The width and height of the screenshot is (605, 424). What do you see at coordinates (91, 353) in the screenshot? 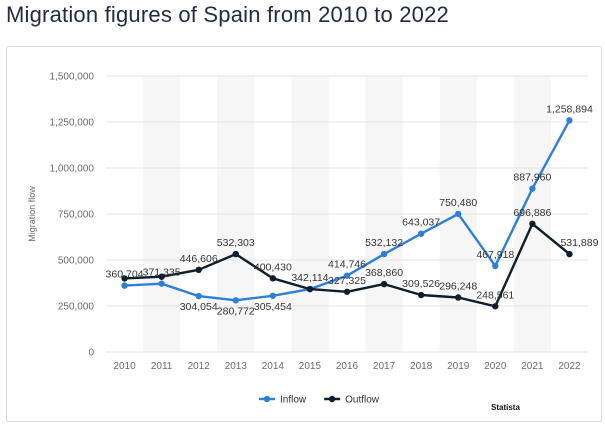
I see `y-tick-label: 0` at bounding box center [91, 353].